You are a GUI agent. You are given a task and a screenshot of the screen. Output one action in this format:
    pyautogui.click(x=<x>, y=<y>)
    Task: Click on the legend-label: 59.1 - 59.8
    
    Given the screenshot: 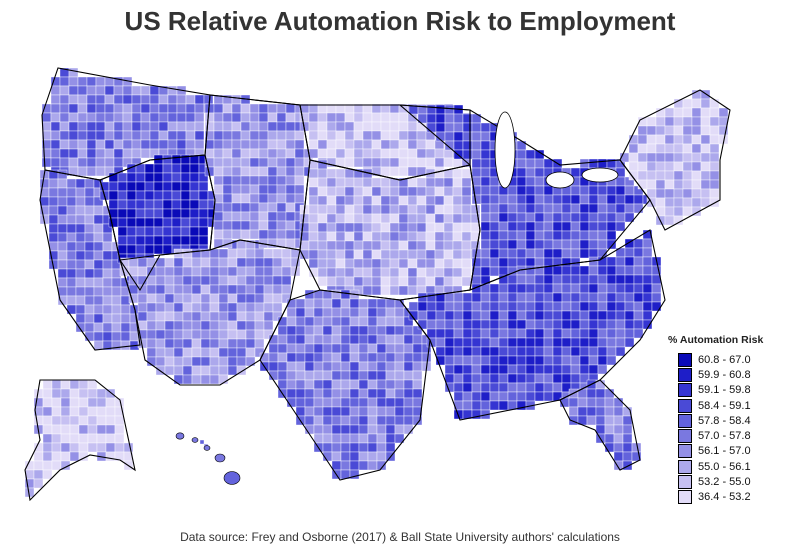 What is the action you would take?
    pyautogui.click(x=724, y=390)
    